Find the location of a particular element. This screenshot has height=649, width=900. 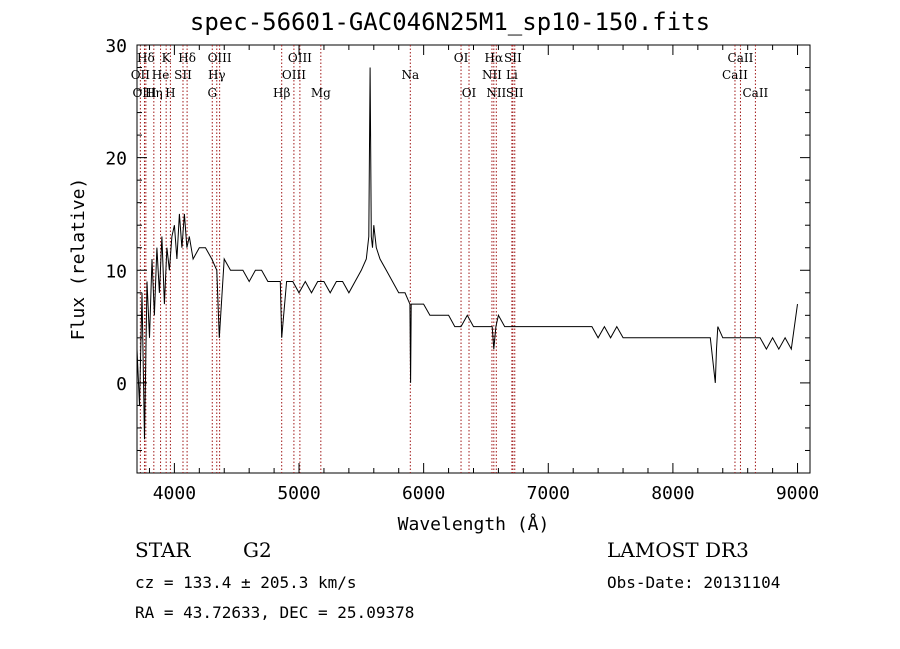

redshift-cz: cz = 133.4 ± 205.3 km/s is located at coordinates (246, 582).